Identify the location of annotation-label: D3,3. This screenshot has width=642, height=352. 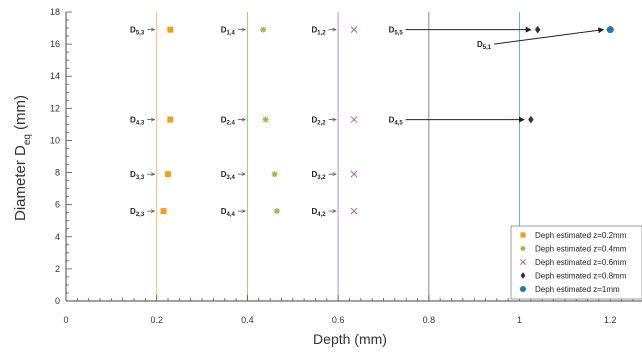
(137, 175).